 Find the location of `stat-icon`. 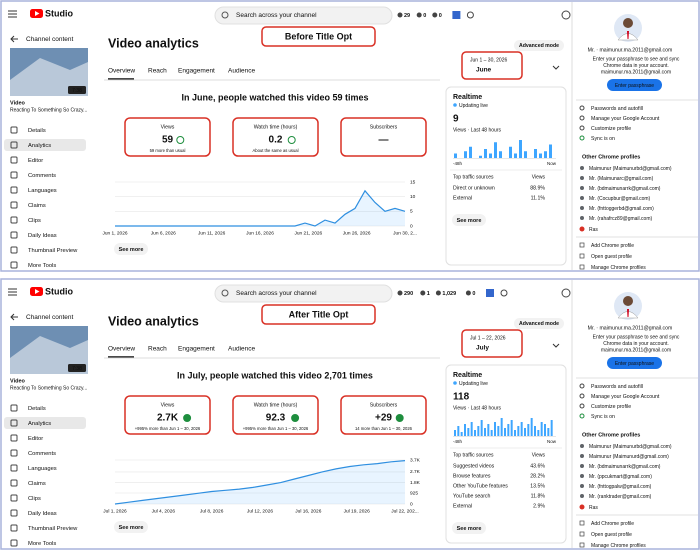

stat-icon is located at coordinates (435, 15).